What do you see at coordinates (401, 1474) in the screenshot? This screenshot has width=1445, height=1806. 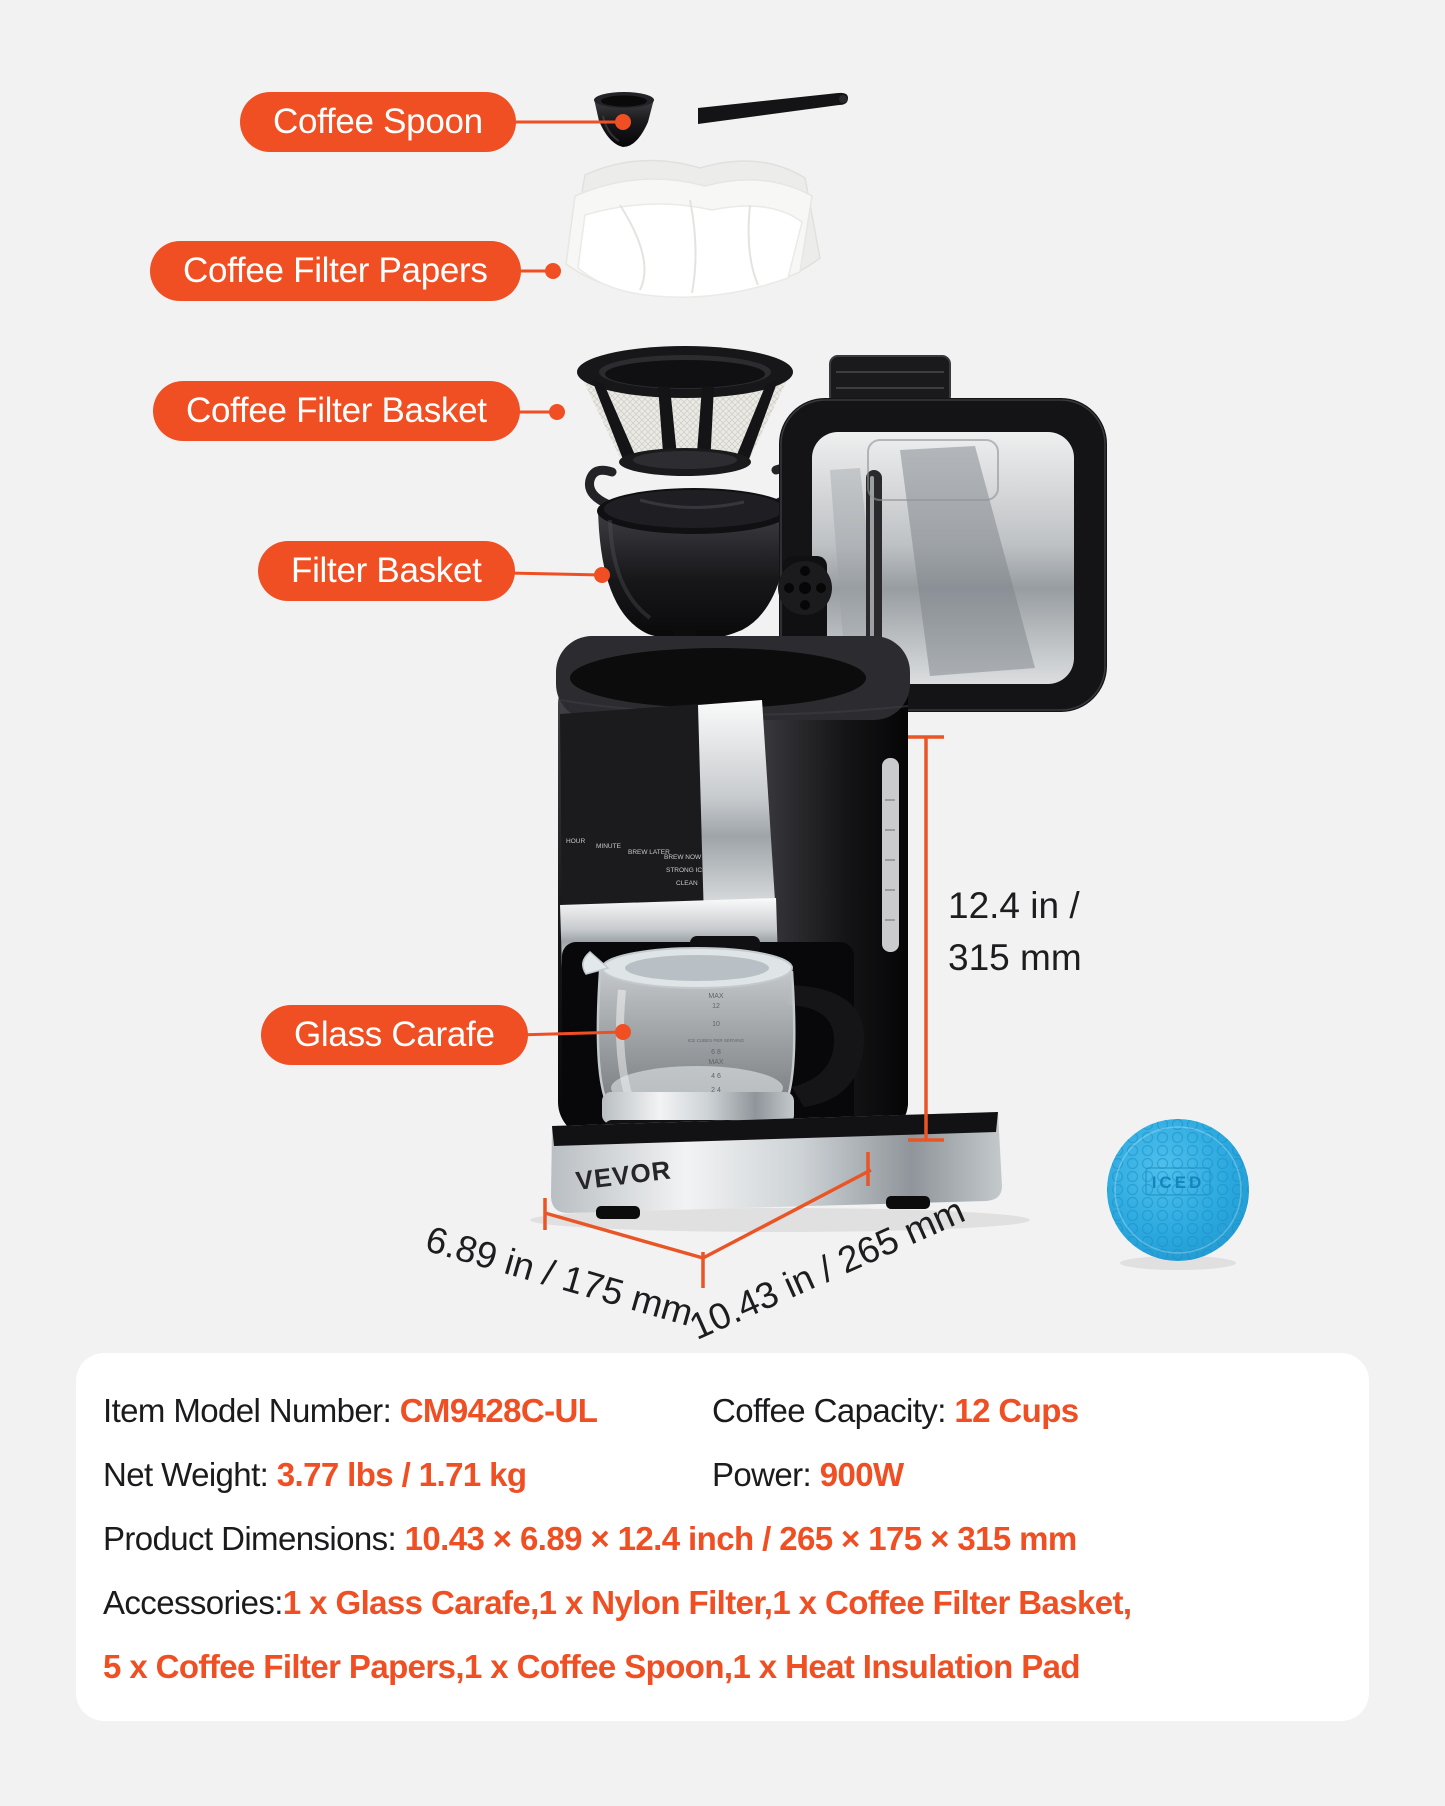 I see `spec-value: 3.77 lbs / 1.71 kg` at bounding box center [401, 1474].